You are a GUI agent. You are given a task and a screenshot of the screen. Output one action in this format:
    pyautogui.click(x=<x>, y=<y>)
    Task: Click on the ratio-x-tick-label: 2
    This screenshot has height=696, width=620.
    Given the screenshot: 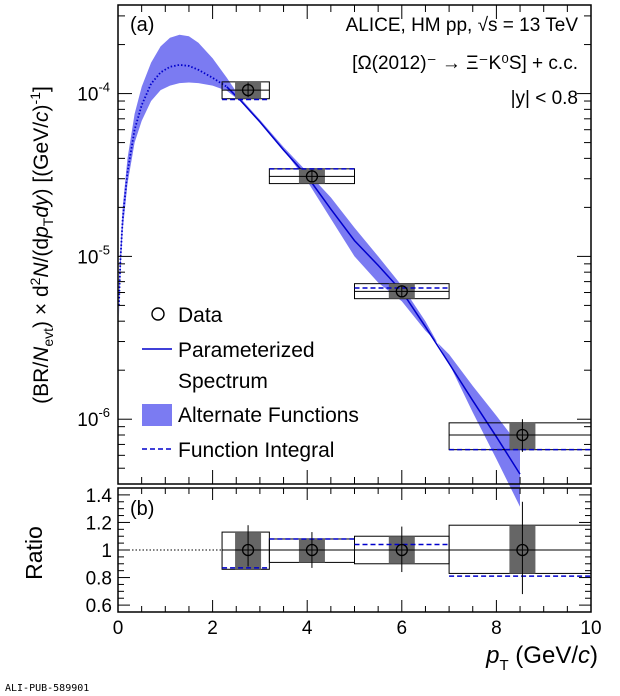 What is the action you would take?
    pyautogui.click(x=212, y=628)
    